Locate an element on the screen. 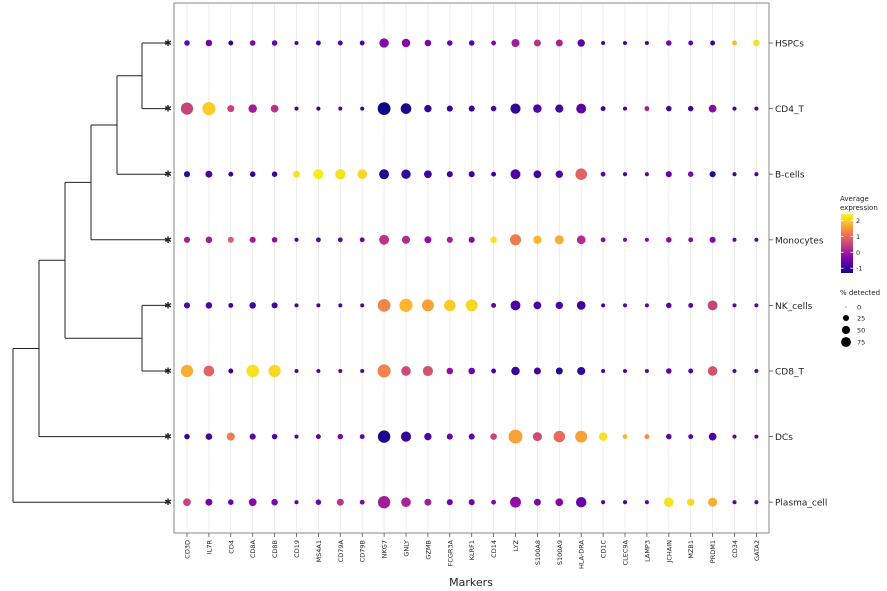 This screenshot has height=591, width=887. dot-HSPCs-MZB1 is located at coordinates (691, 43).